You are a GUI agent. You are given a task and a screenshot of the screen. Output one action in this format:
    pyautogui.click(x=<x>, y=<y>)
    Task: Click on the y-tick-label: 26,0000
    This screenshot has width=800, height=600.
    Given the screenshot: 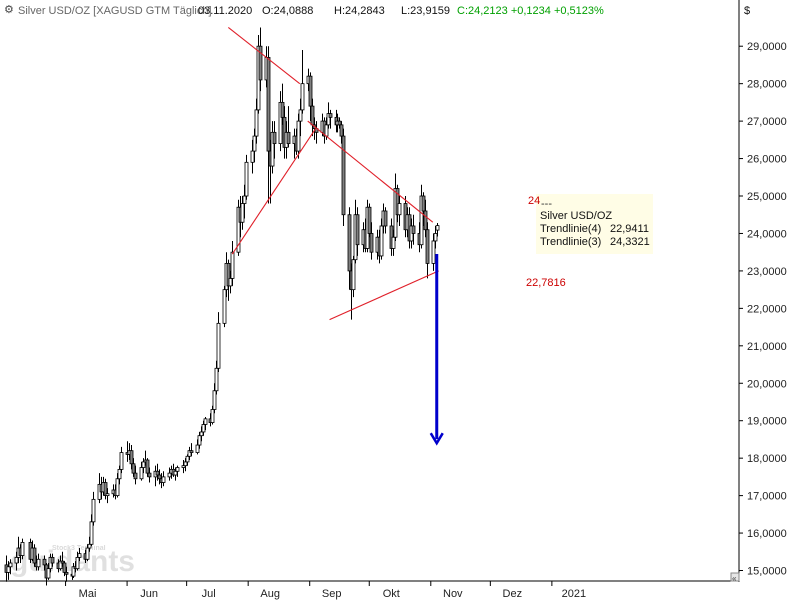 What is the action you would take?
    pyautogui.click(x=767, y=160)
    